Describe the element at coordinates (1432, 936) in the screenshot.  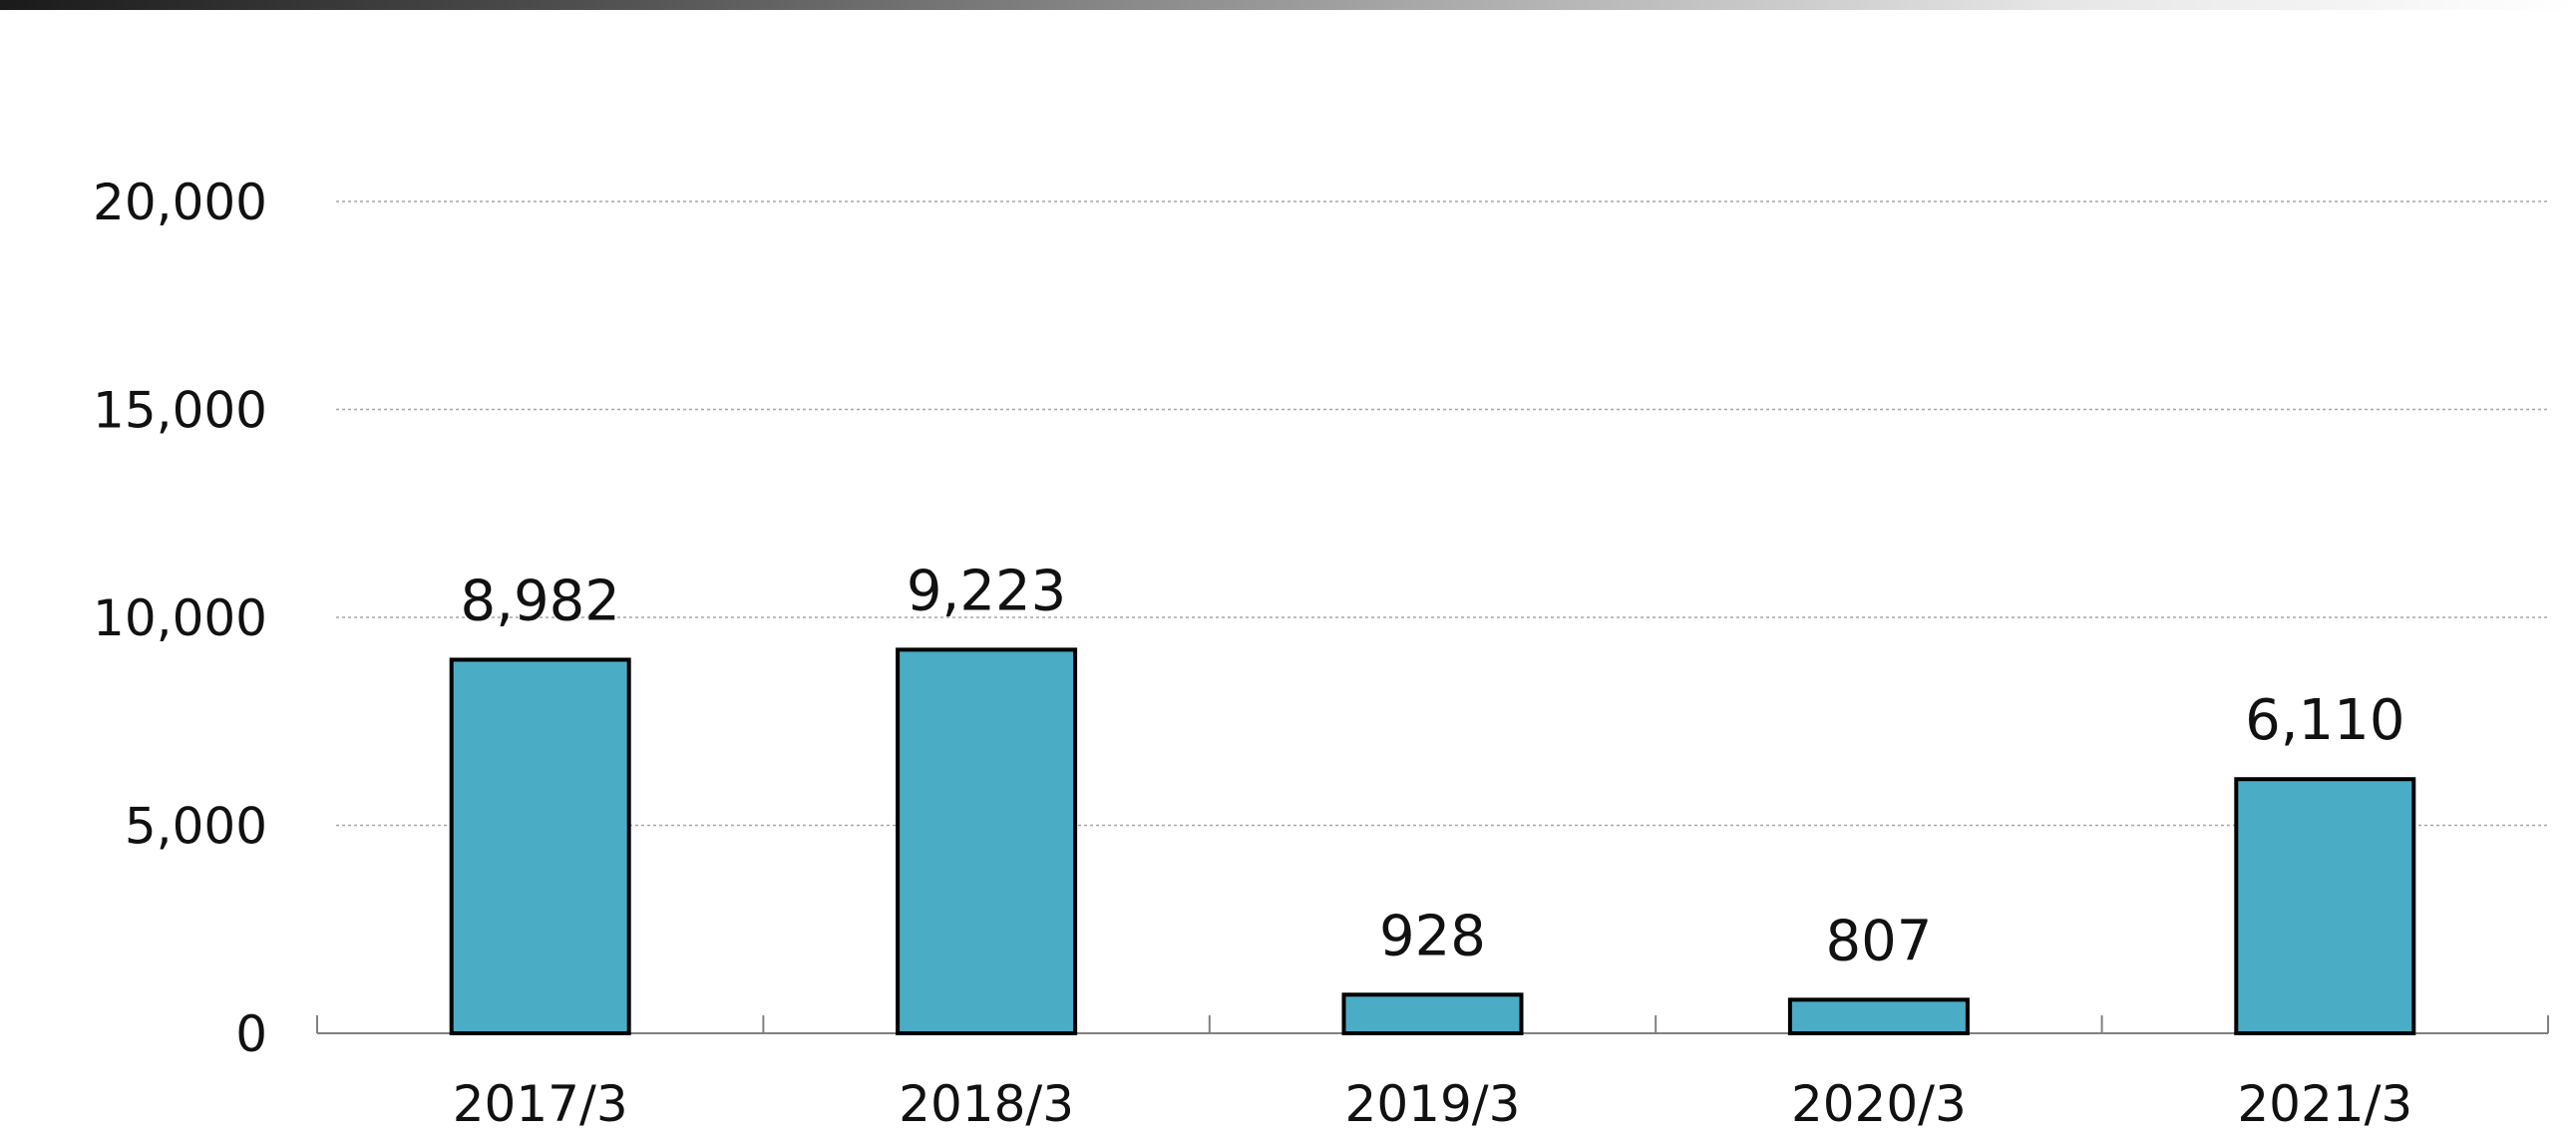
I see `data-label-2: 928` at that location.